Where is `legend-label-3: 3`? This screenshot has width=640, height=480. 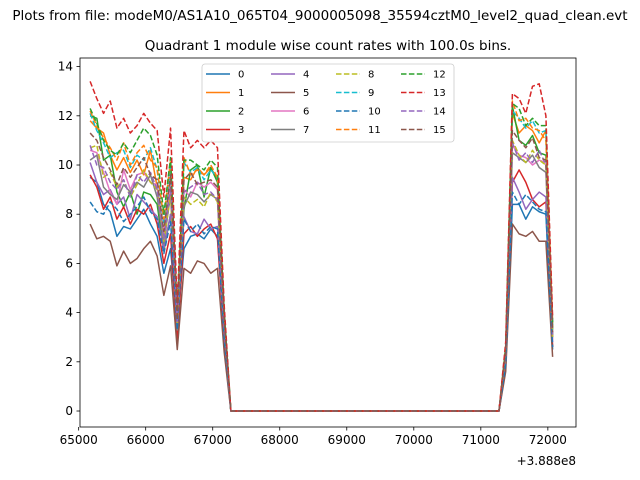
legend-label-3: 3 is located at coordinates (241, 130).